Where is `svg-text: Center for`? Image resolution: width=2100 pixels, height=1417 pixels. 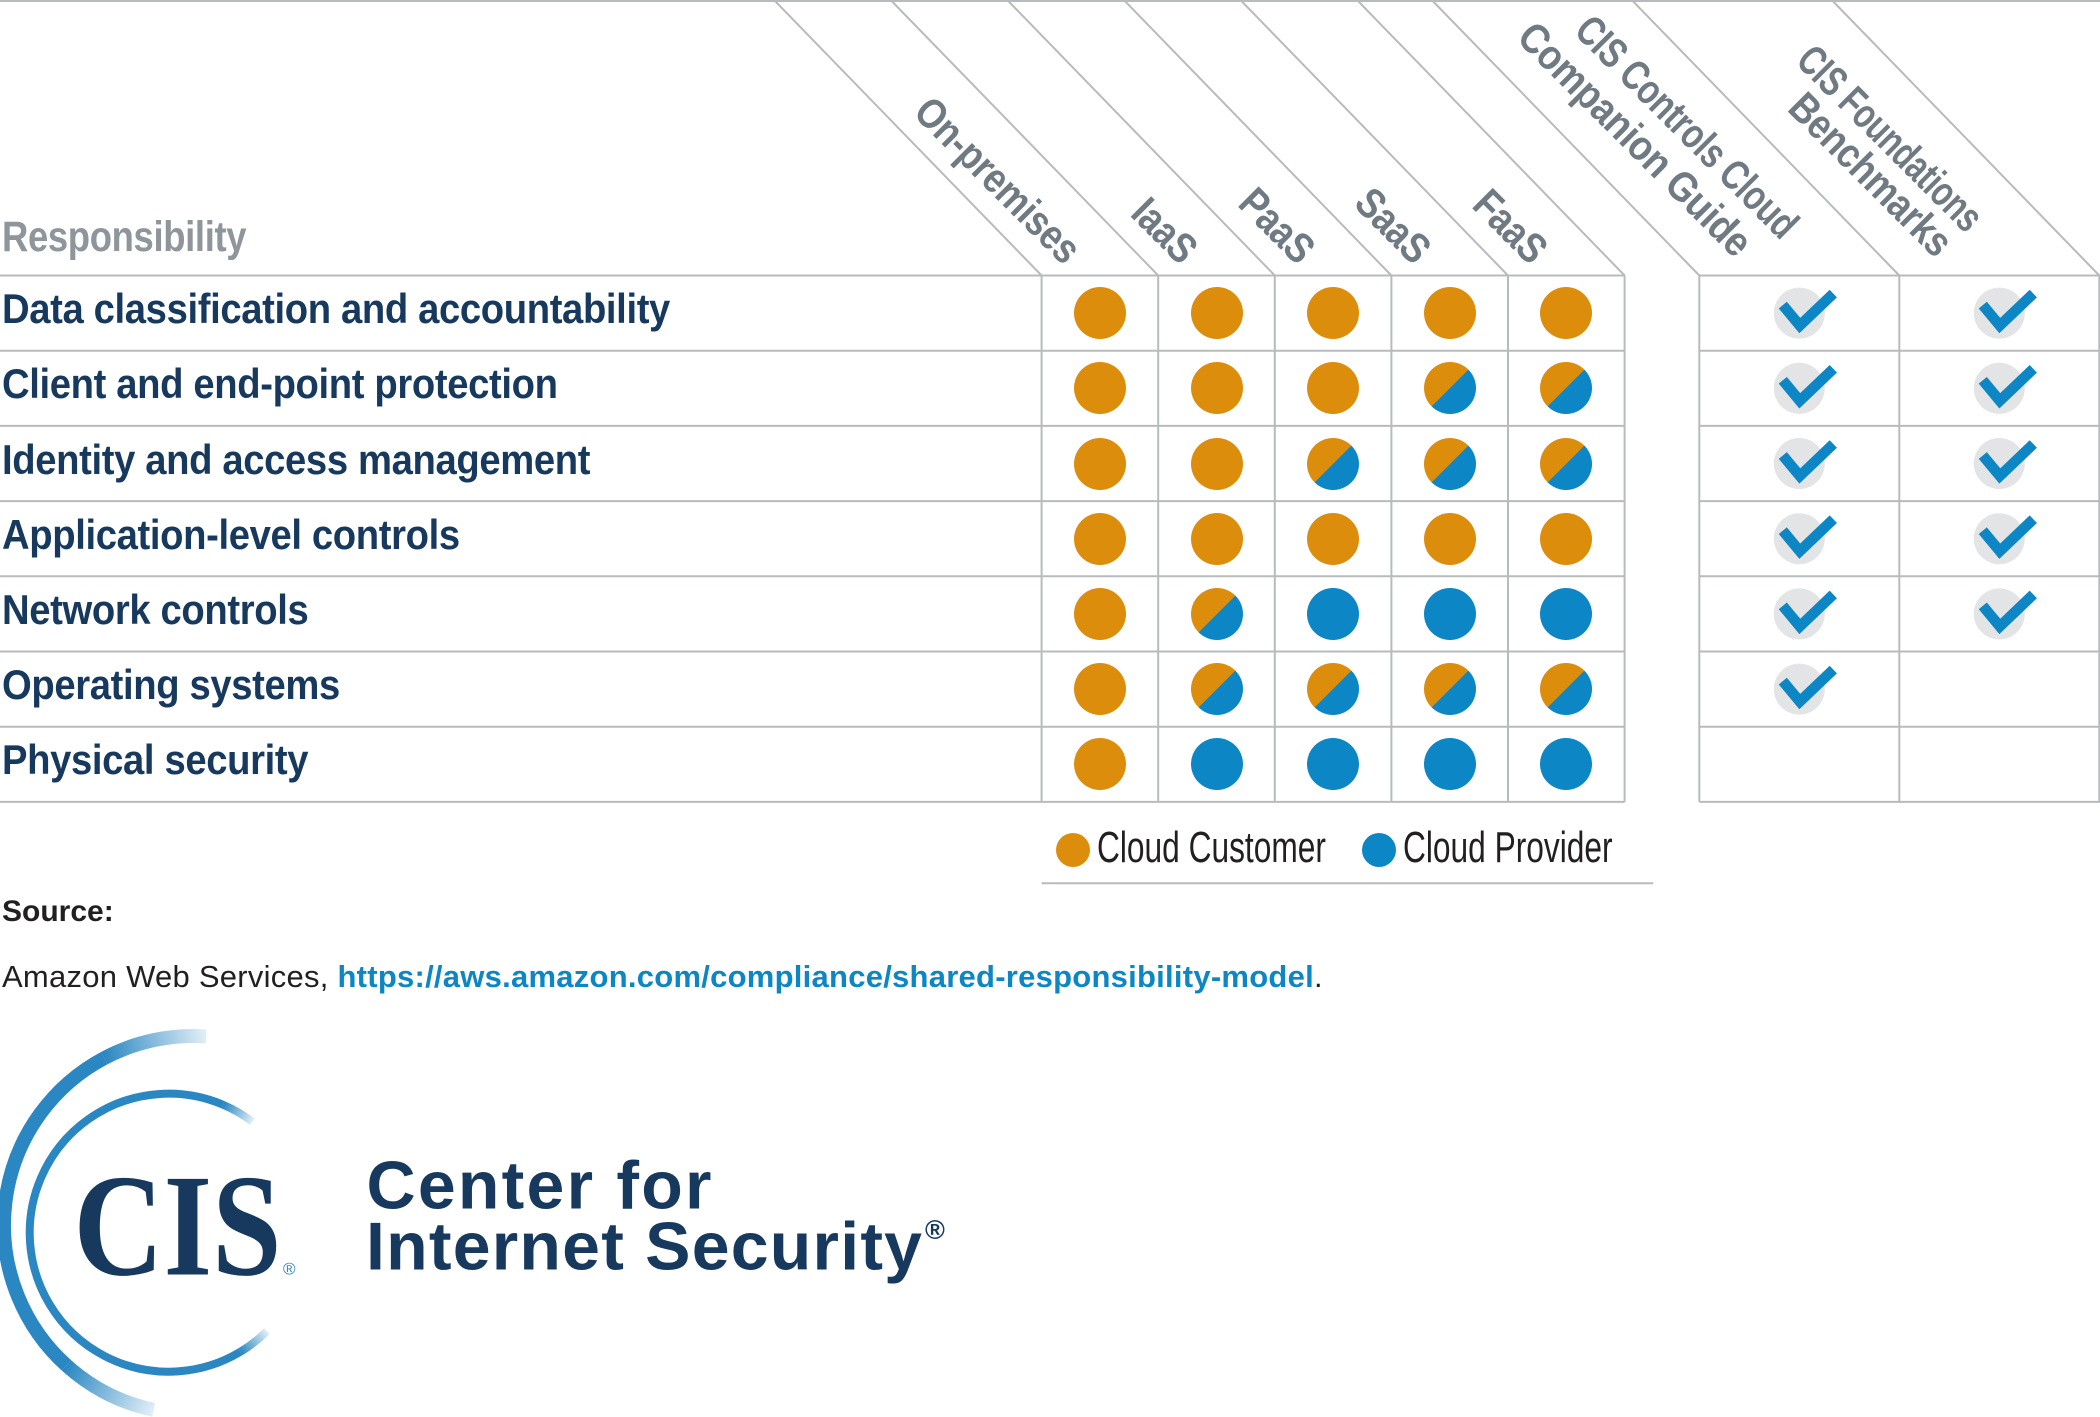 svg-text: Center for is located at coordinates (539, 1186).